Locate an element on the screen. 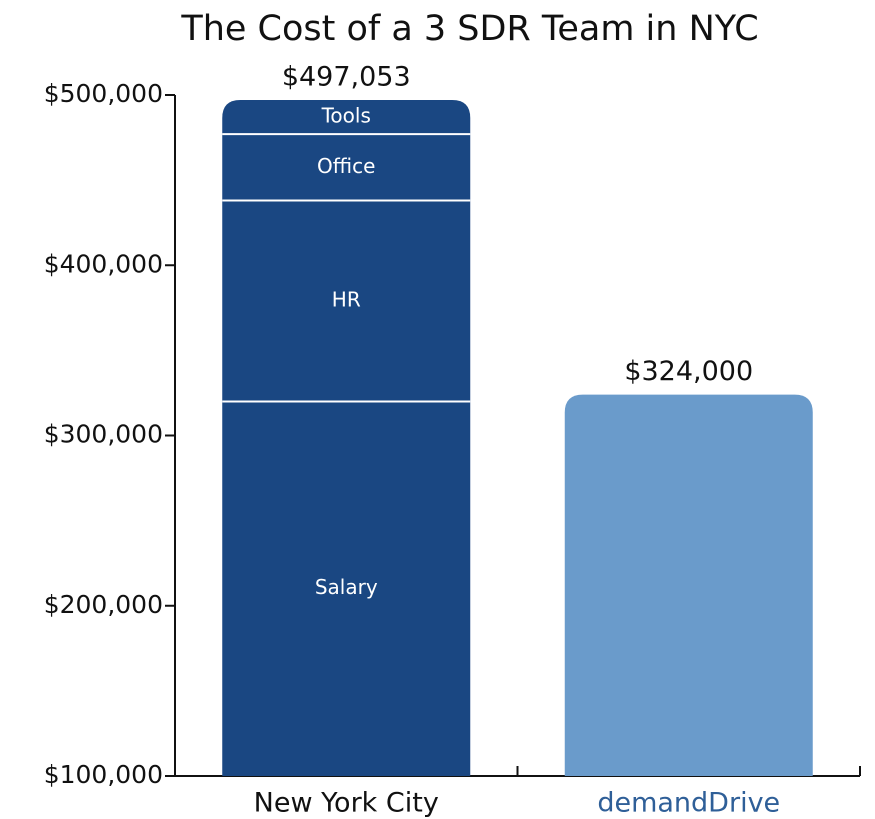 This screenshot has width=875, height=819. y-tick-label: $300,000 is located at coordinates (103, 434).